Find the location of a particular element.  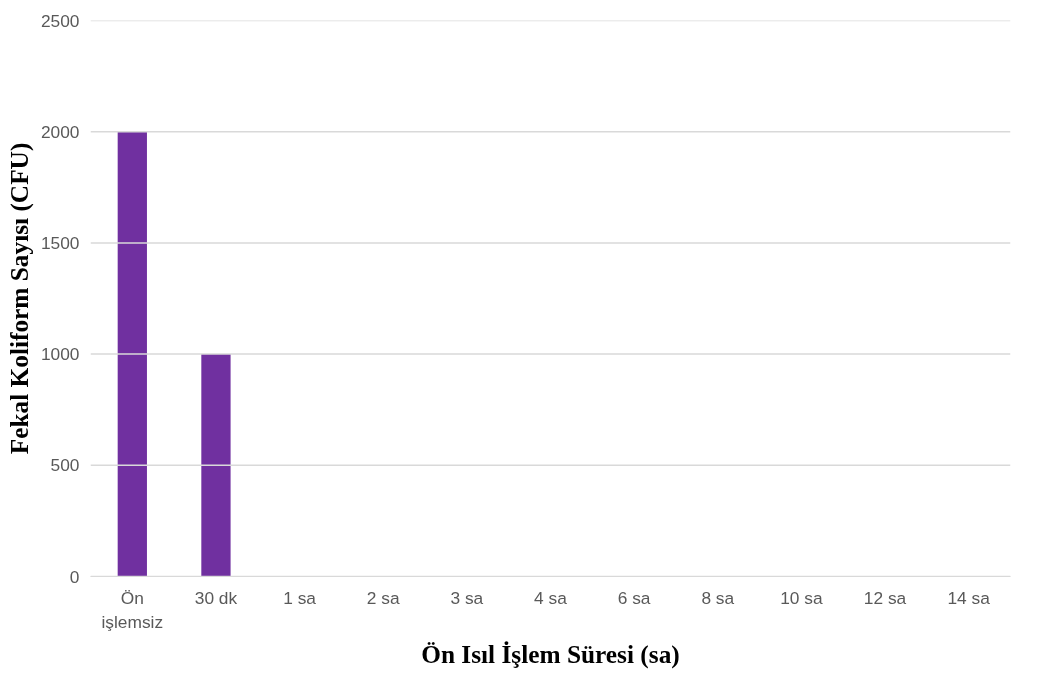

y-tick-label: 2000 is located at coordinates (60, 131).